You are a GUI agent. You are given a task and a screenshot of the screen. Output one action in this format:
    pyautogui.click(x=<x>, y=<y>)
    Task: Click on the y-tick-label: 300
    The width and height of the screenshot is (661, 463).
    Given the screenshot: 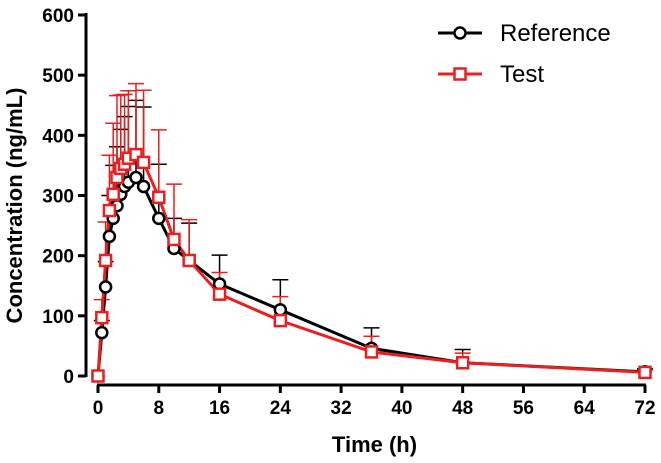 What is the action you would take?
    pyautogui.click(x=58, y=197)
    